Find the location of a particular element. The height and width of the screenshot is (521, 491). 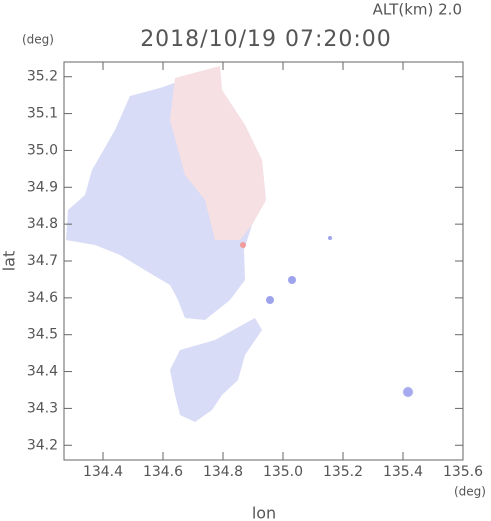

x-tick-label: 134.8 is located at coordinates (223, 472).